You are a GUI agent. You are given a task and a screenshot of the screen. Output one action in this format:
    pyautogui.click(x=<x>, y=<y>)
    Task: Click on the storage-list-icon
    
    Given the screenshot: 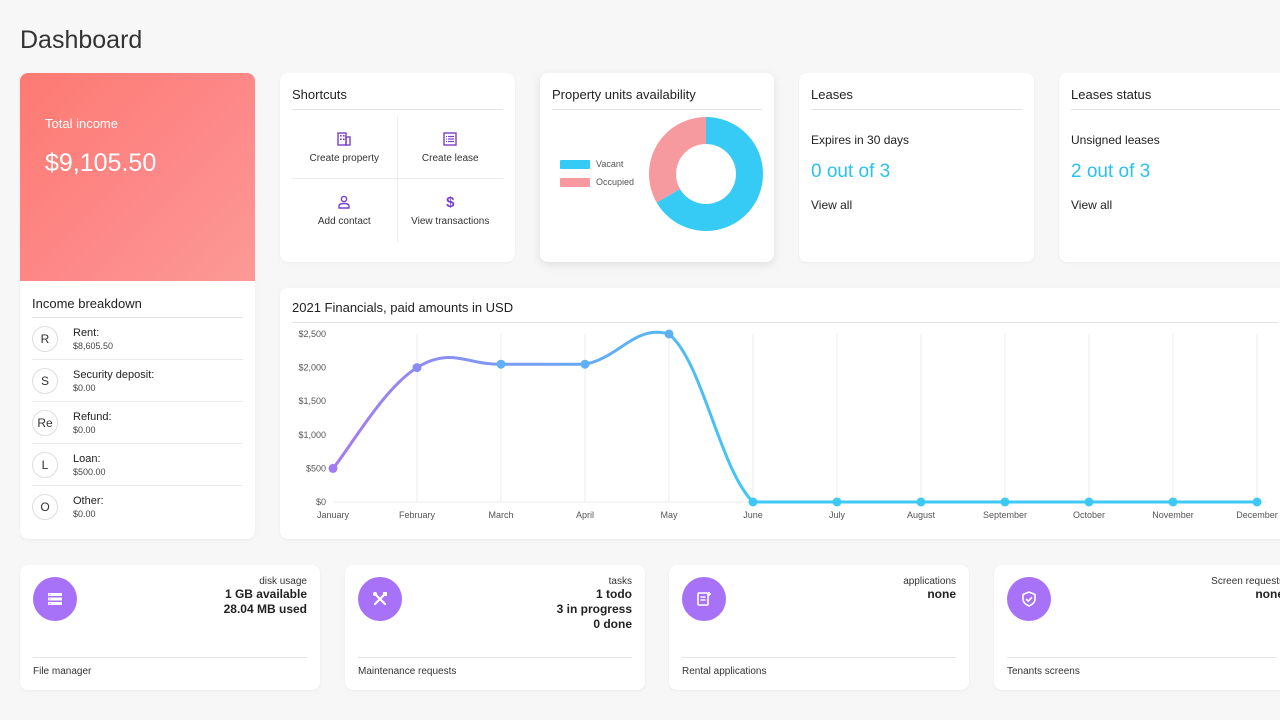 What is the action you would take?
    pyautogui.click(x=55, y=599)
    